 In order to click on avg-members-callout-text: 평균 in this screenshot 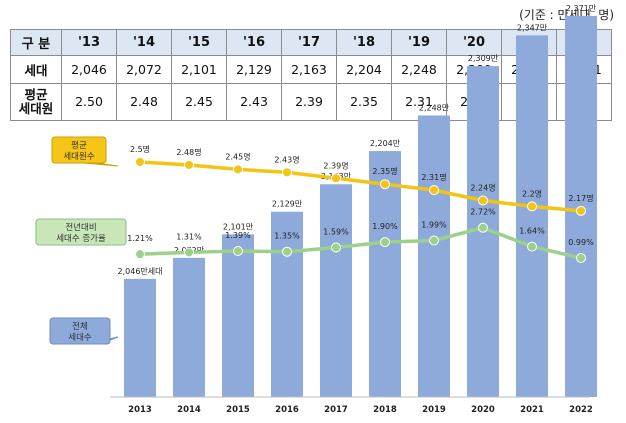, I will do `click(79, 145)`.